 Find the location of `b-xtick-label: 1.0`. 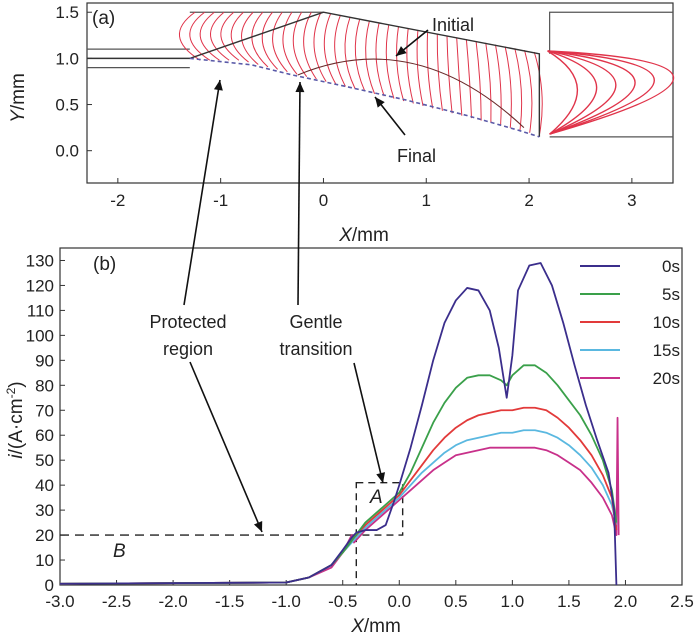

b-xtick-label: 1.0 is located at coordinates (513, 601).